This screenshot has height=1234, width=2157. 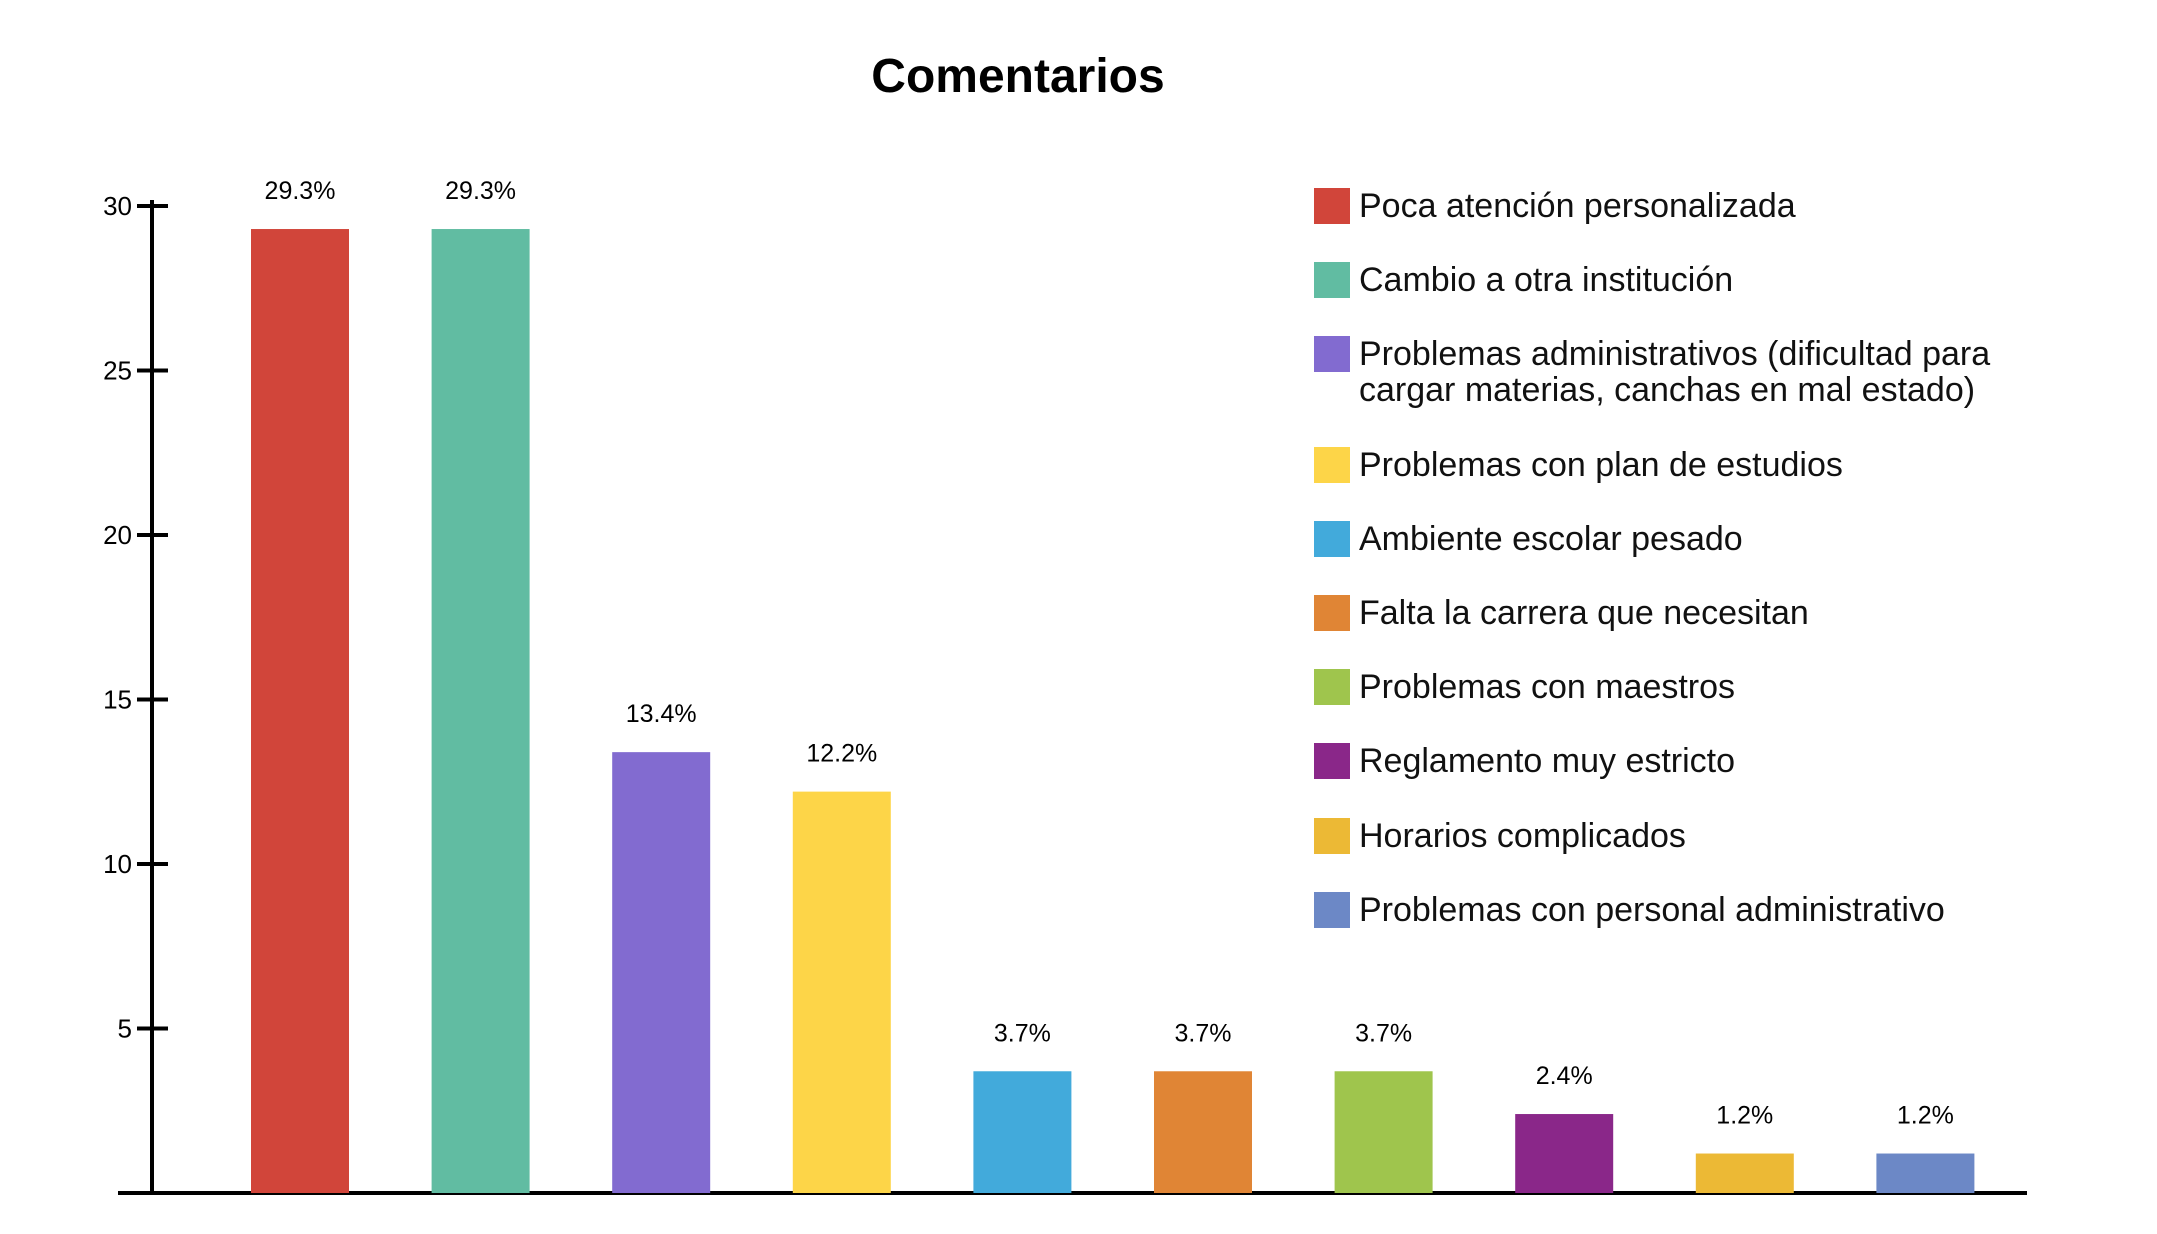 What do you see at coordinates (841, 754) in the screenshot?
I see `data-label-4: 12.2%` at bounding box center [841, 754].